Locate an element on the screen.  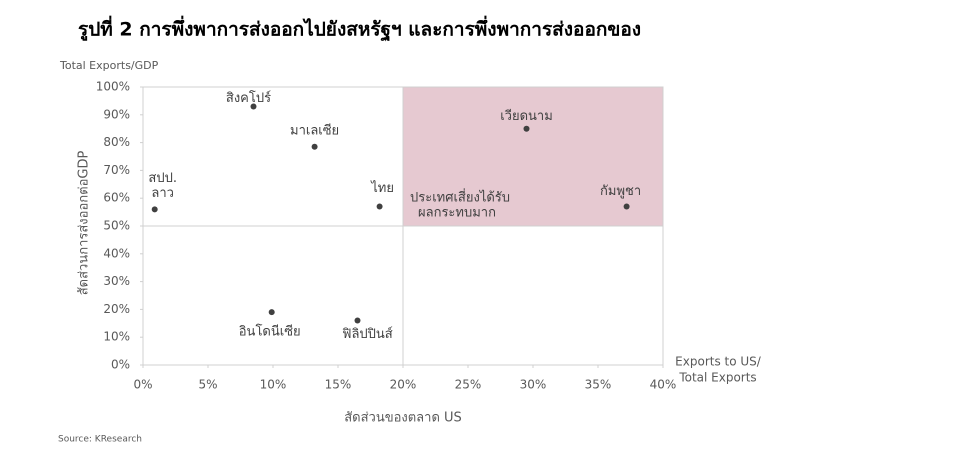
point-label: อินโดนีเซีย is located at coordinates (270, 332).